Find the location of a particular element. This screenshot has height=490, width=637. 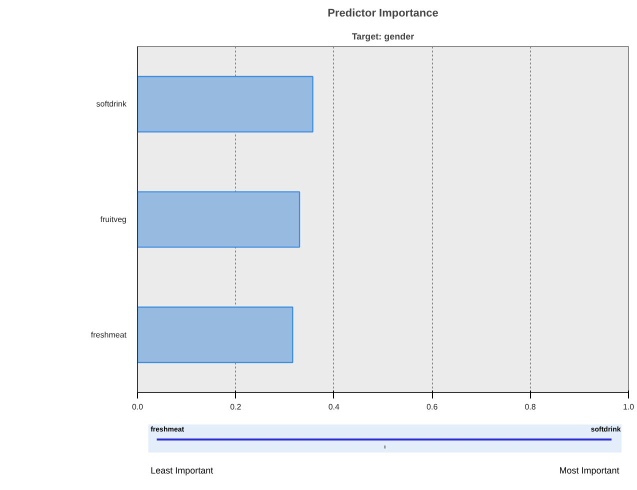

y-tick-label: fruitveg is located at coordinates (113, 219).